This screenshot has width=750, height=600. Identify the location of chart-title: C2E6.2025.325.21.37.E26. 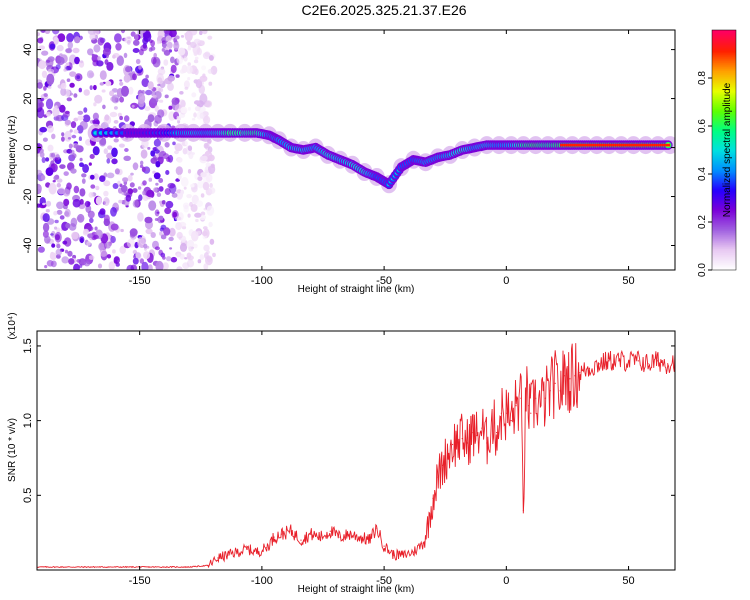
(383, 10).